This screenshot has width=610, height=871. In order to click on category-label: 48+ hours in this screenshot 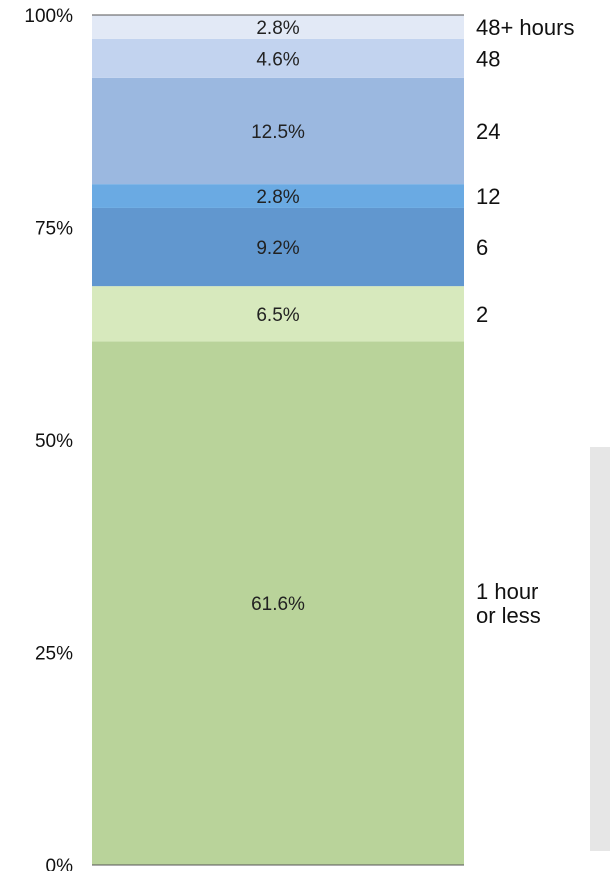, I will do `click(525, 27)`.